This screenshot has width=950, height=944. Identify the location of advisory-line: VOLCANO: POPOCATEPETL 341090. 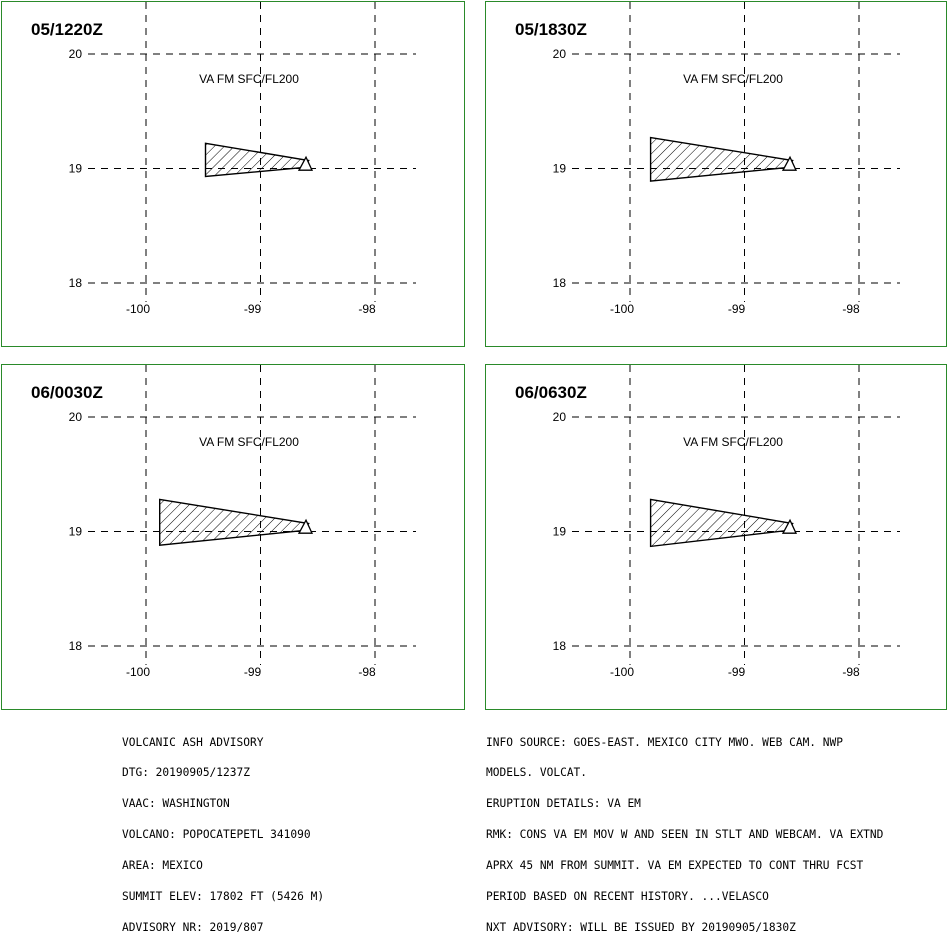
(216, 835).